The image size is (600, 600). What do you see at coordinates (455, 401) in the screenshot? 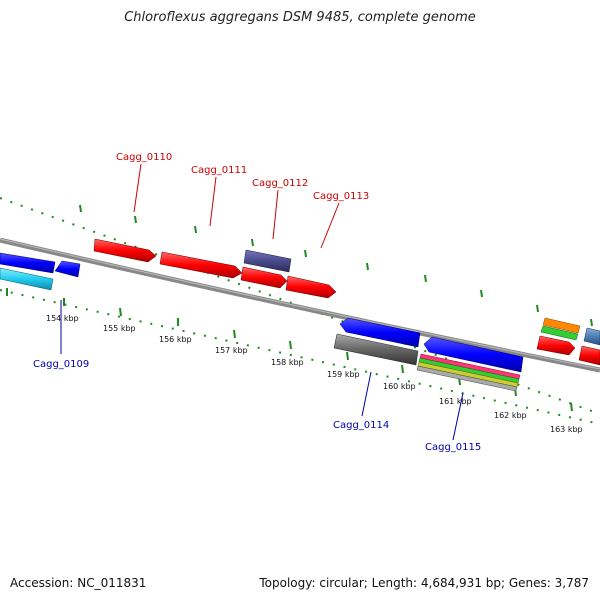
I see `tick-label-161: 161 kbp` at bounding box center [455, 401].